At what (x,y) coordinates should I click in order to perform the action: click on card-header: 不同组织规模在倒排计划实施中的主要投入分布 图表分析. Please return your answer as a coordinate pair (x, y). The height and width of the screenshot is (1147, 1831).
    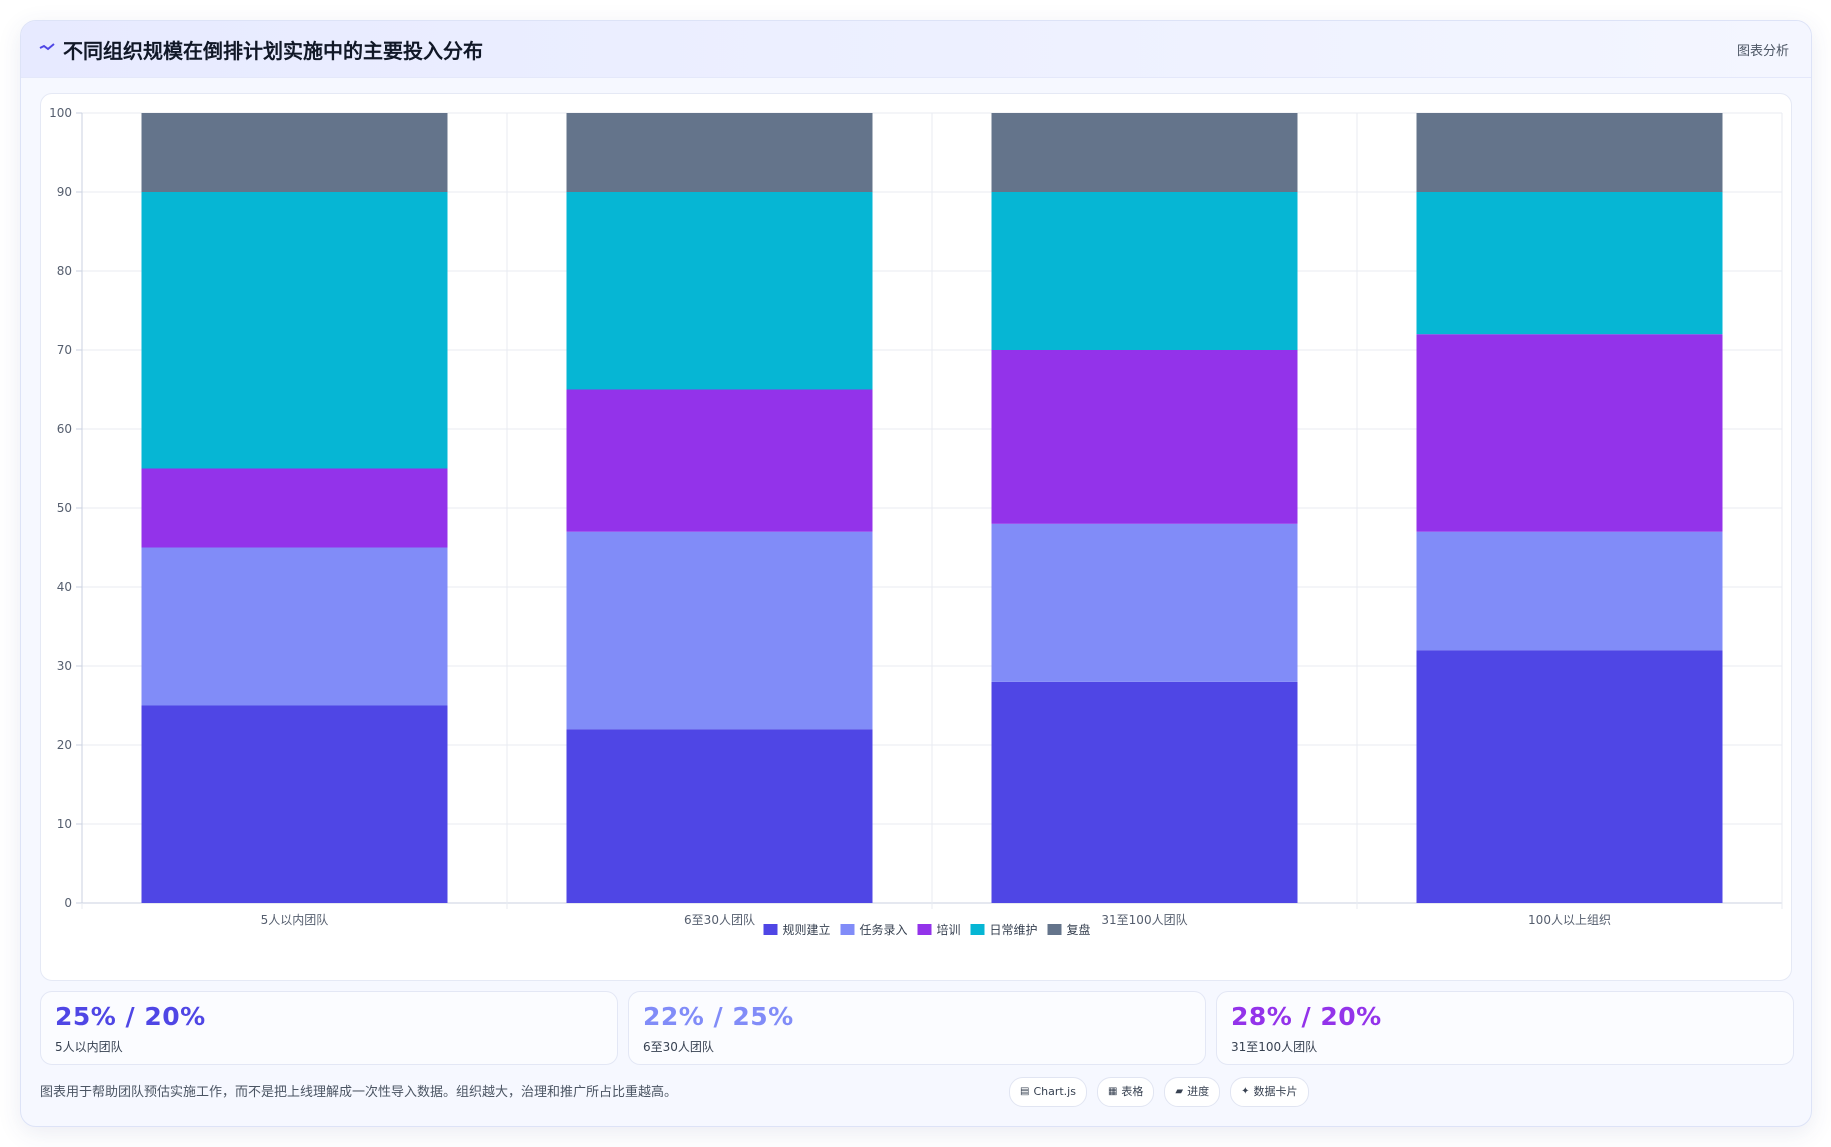
    Looking at the image, I should click on (916, 49).